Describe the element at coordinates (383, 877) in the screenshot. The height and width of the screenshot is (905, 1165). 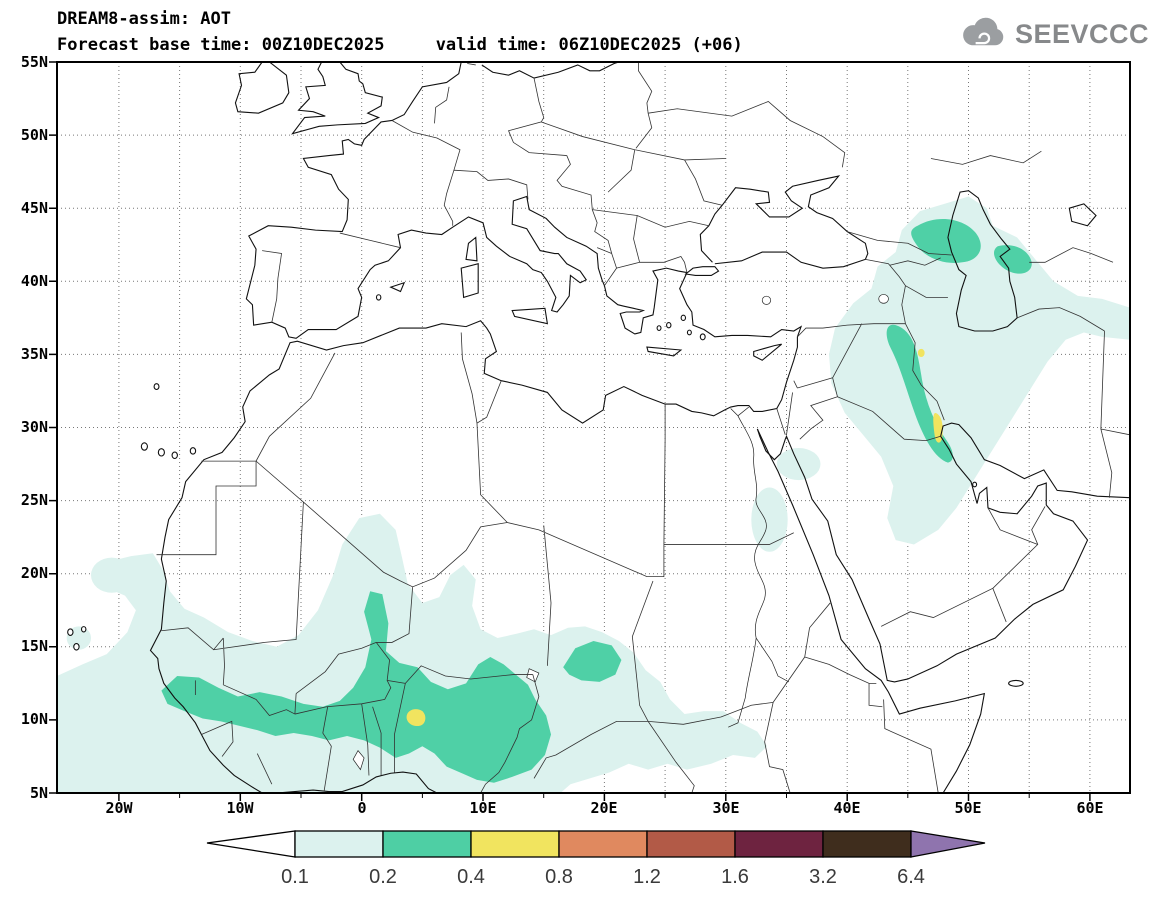
I see `colorbar-label: 0.2` at that location.